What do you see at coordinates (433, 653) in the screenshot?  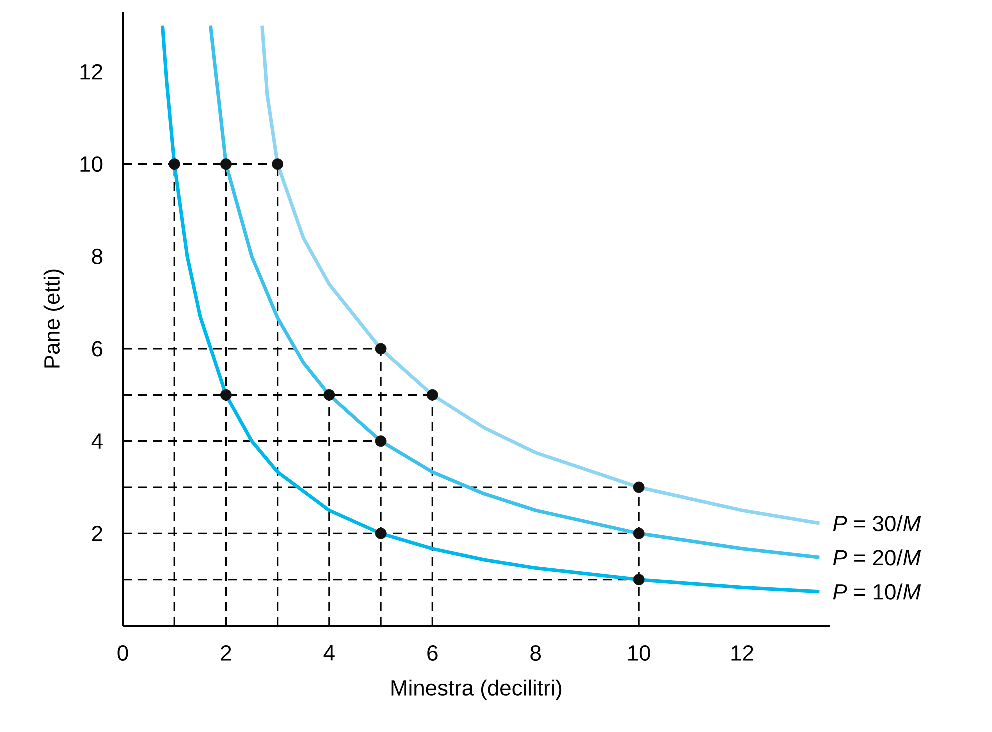 I see `x-tick-label: 6` at bounding box center [433, 653].